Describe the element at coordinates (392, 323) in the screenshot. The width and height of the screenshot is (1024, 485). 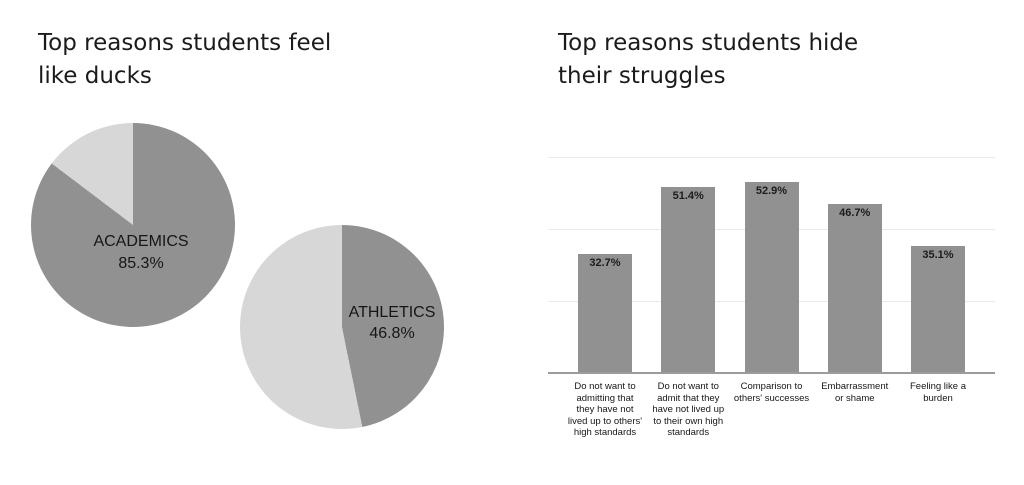
I see `athletics-slice-label: ATHLETICS 46.8%` at that location.